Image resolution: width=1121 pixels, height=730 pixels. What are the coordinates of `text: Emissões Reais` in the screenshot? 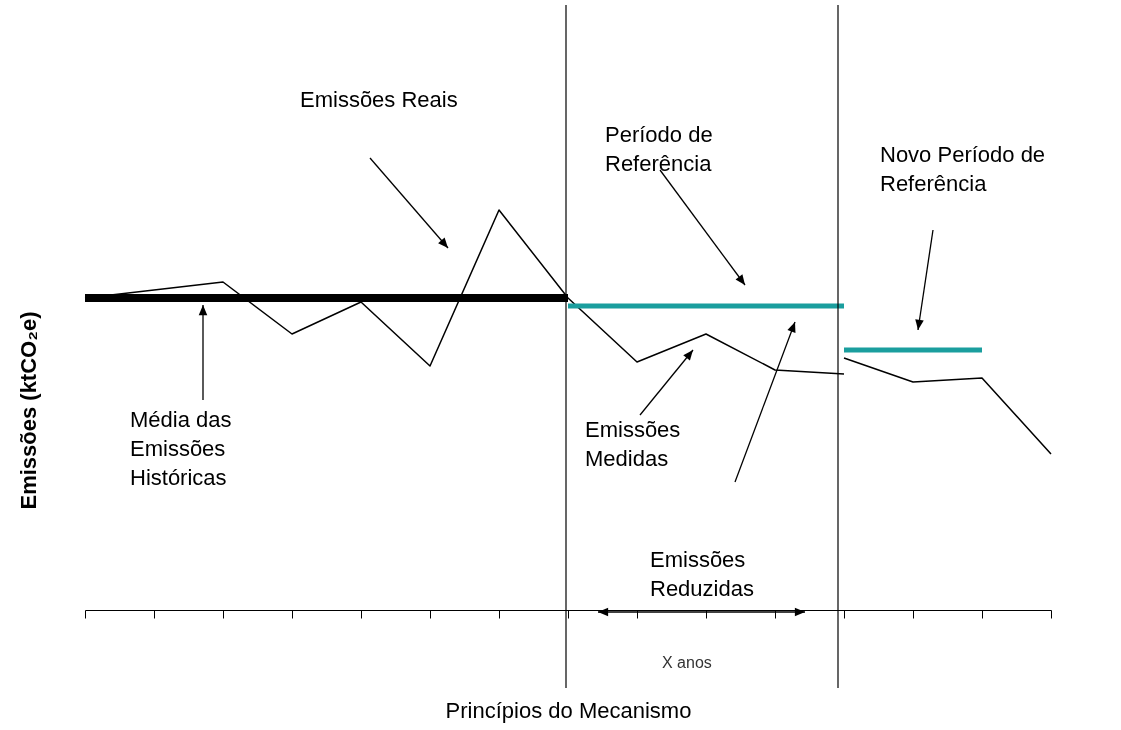 It's located at (379, 100).